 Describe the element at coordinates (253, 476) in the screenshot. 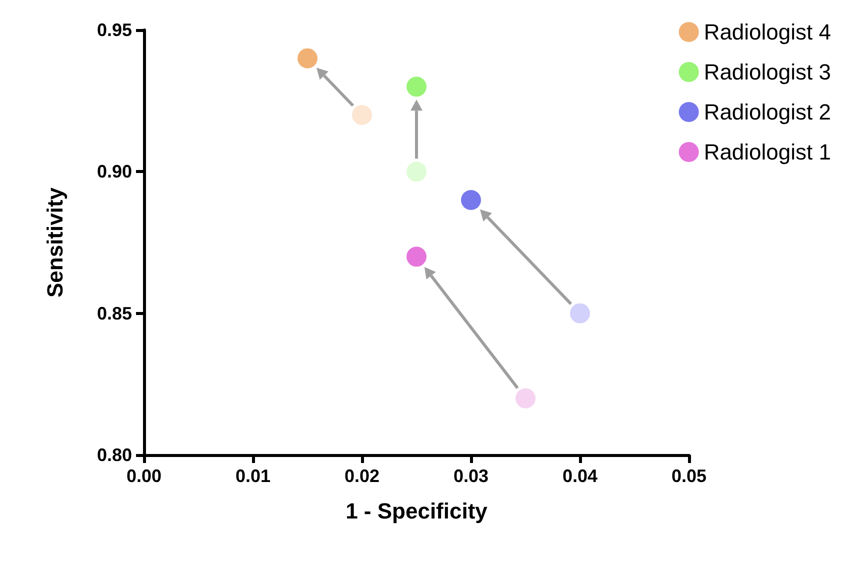

I see `x-tick-label: 0.01` at that location.